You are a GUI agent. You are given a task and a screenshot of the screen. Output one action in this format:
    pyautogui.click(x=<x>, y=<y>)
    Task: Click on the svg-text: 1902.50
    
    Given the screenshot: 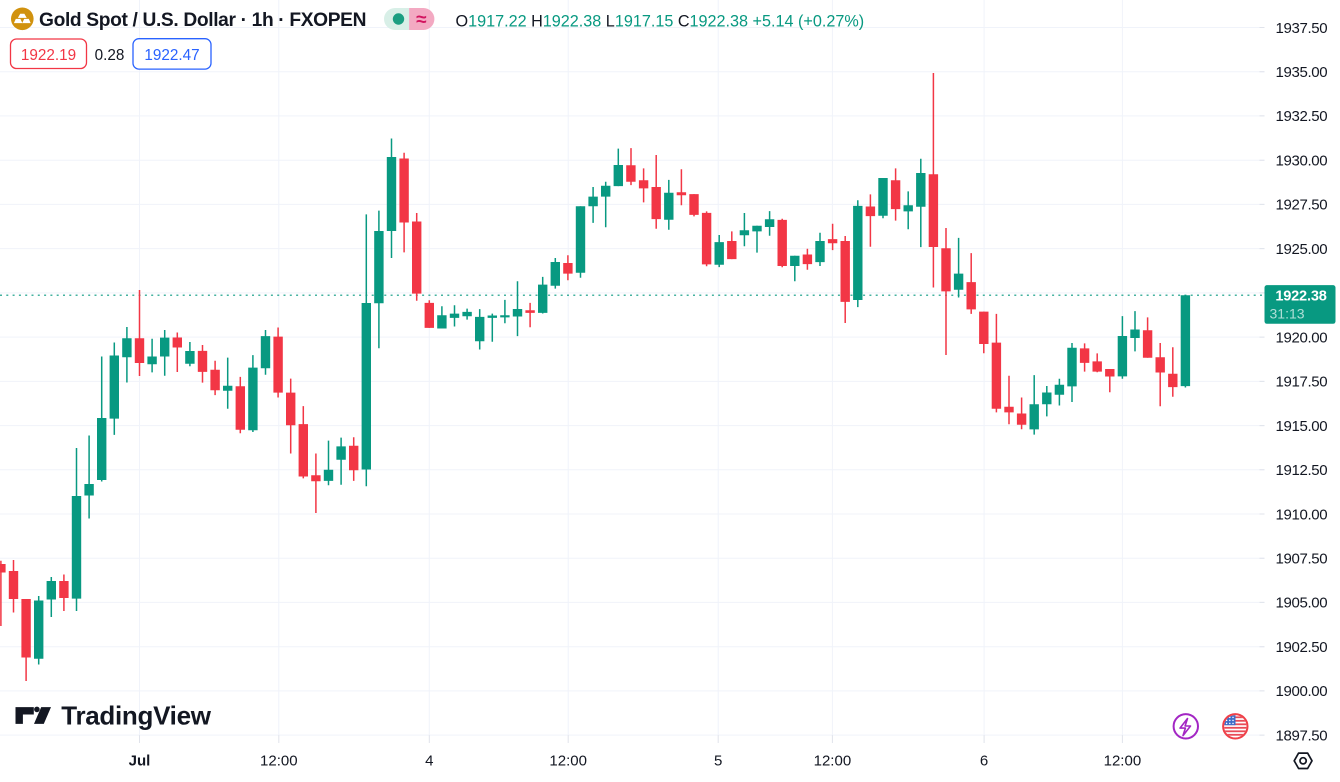 What is the action you would take?
    pyautogui.click(x=1302, y=647)
    